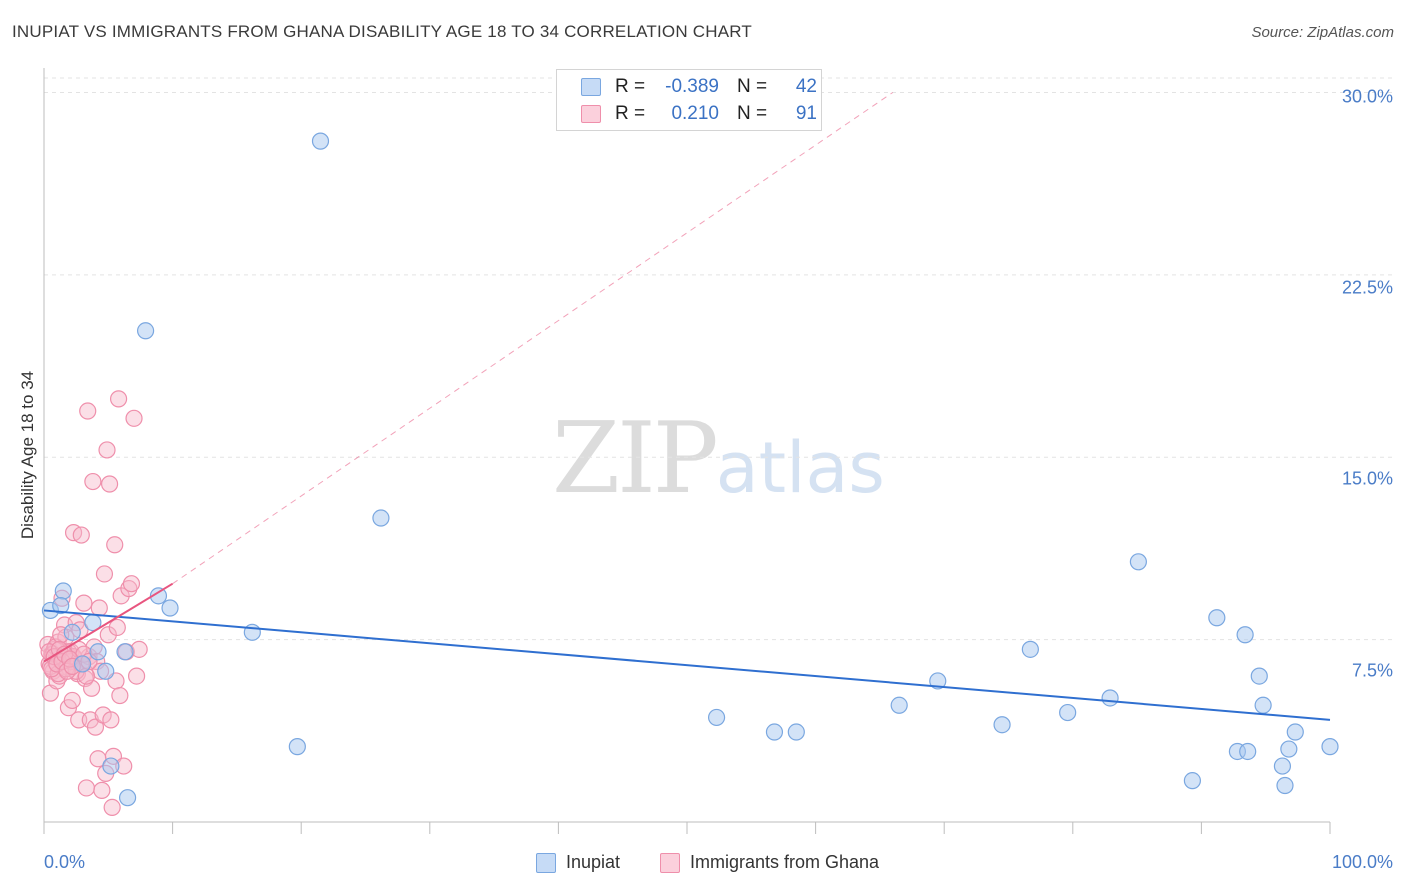  I want to click on bottom-legend-ghana: Immigrants from Ghana, so click(769, 862).